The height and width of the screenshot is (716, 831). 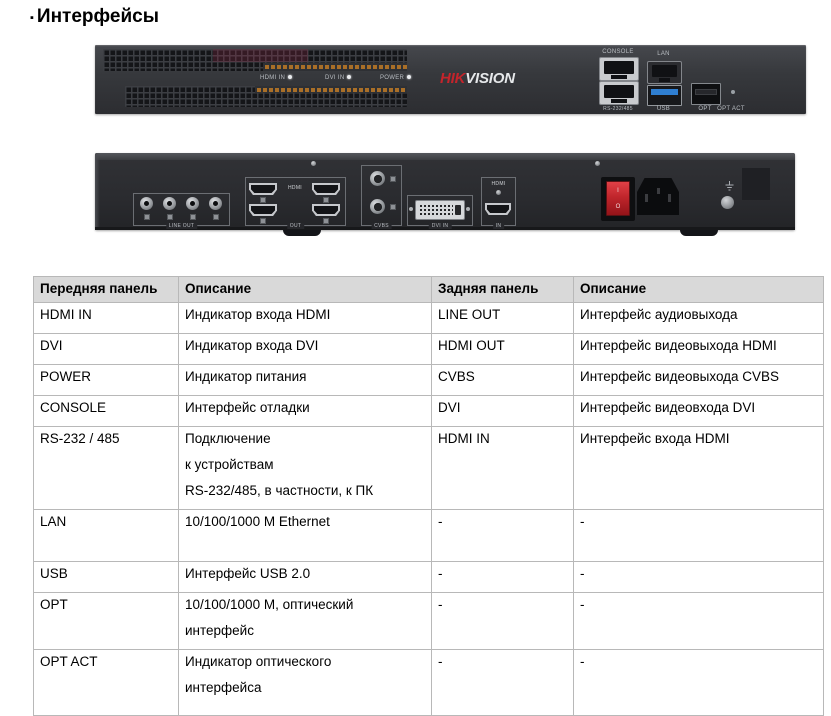 I want to click on front-description-cell: Индикатор входа HDMI, so click(x=305, y=318).